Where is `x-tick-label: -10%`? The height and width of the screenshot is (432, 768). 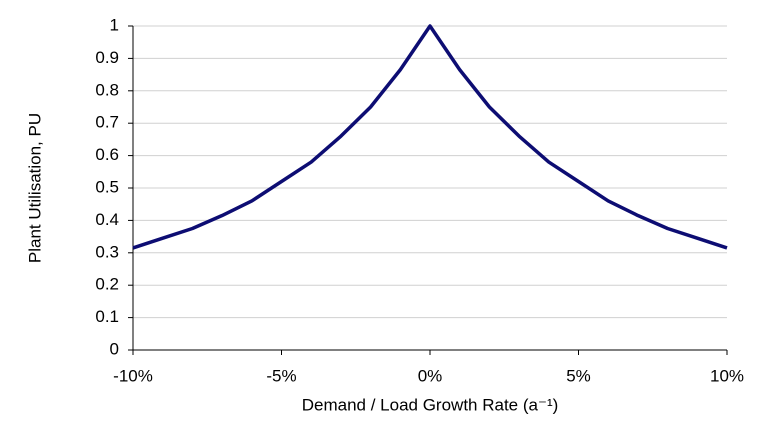 x-tick-label: -10% is located at coordinates (133, 375).